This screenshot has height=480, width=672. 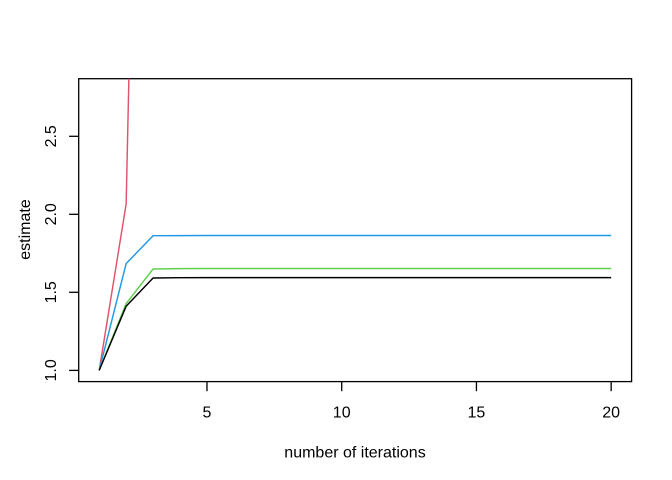 What do you see at coordinates (51, 370) in the screenshot?
I see `svg-text: 1.0` at bounding box center [51, 370].